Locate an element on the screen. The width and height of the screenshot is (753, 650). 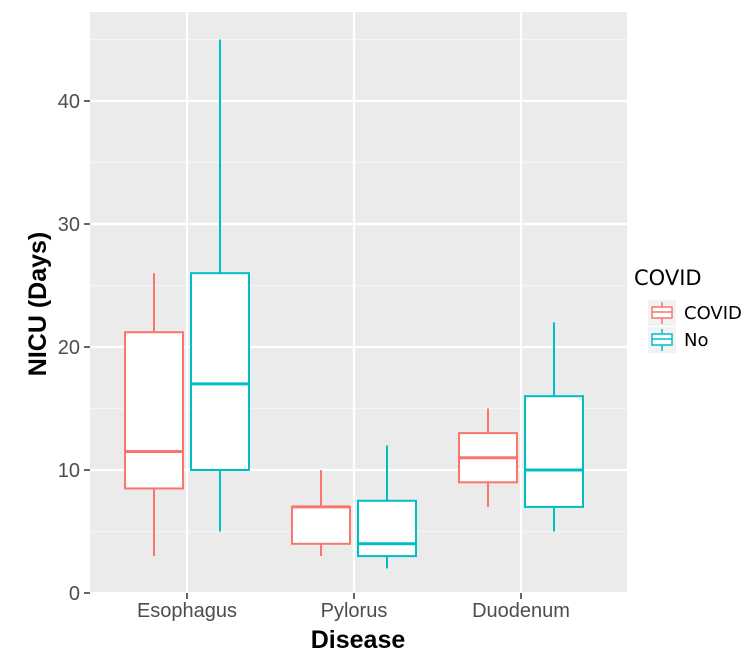
y-tick-label: 20 is located at coordinates (69, 348).